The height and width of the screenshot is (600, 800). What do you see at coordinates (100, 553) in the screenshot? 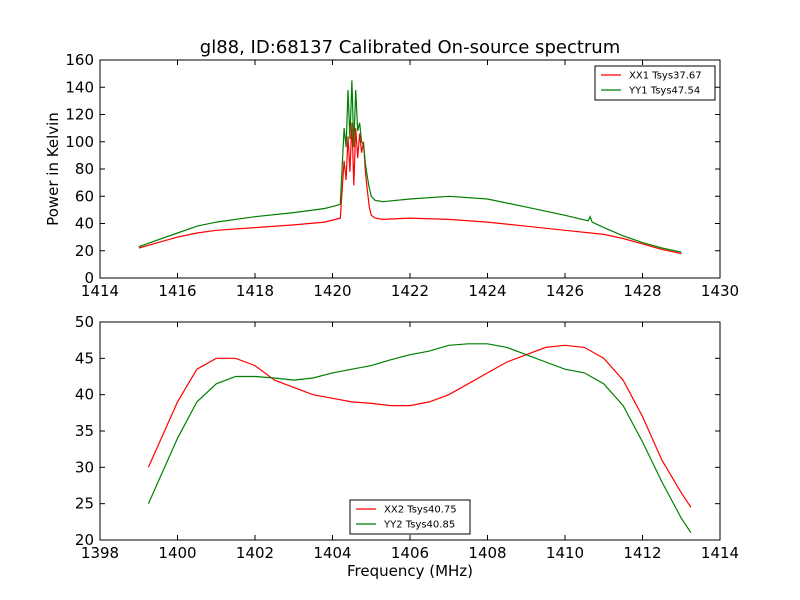
I see `x-tick-label: 1398` at bounding box center [100, 553].